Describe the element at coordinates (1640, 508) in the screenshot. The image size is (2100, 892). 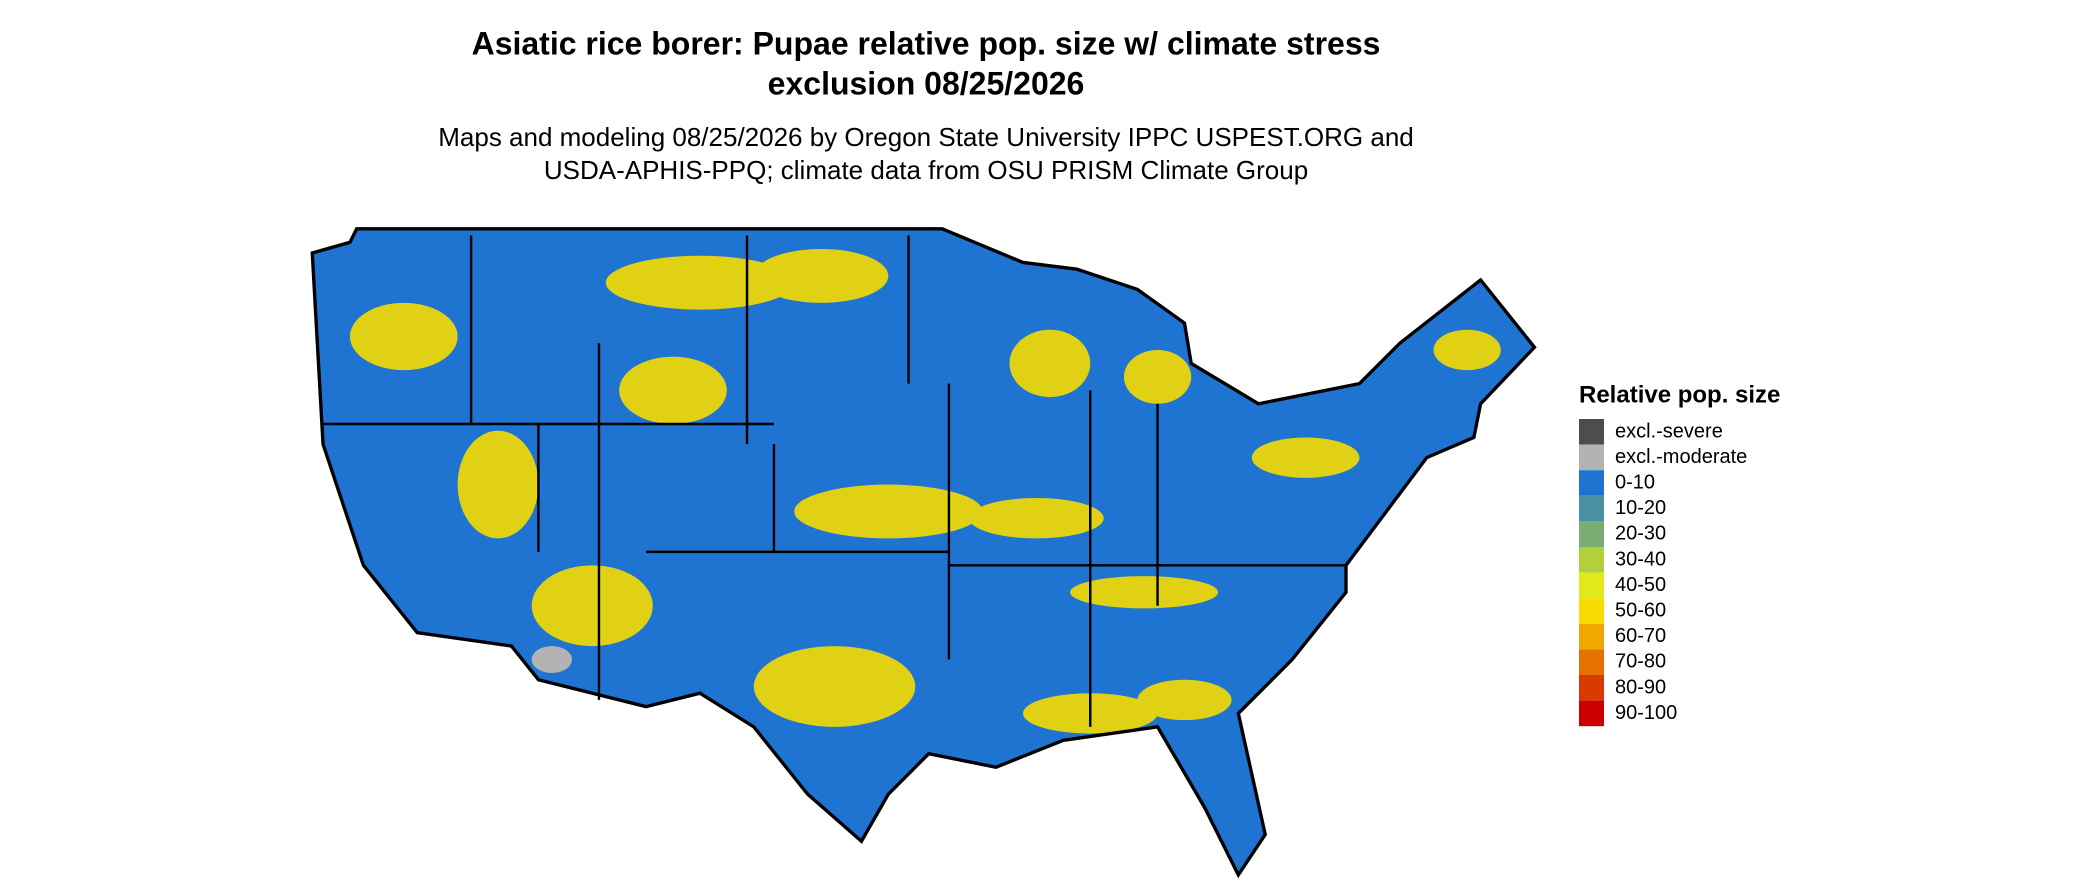
I see `legend-label: 10-20` at that location.